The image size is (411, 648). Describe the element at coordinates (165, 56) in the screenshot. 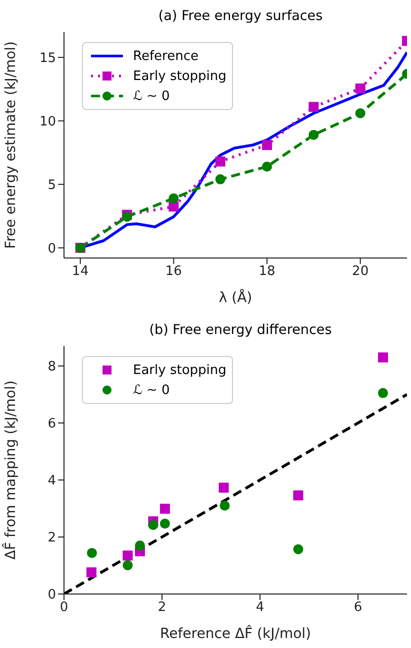

I see `legend-label: Reference` at that location.